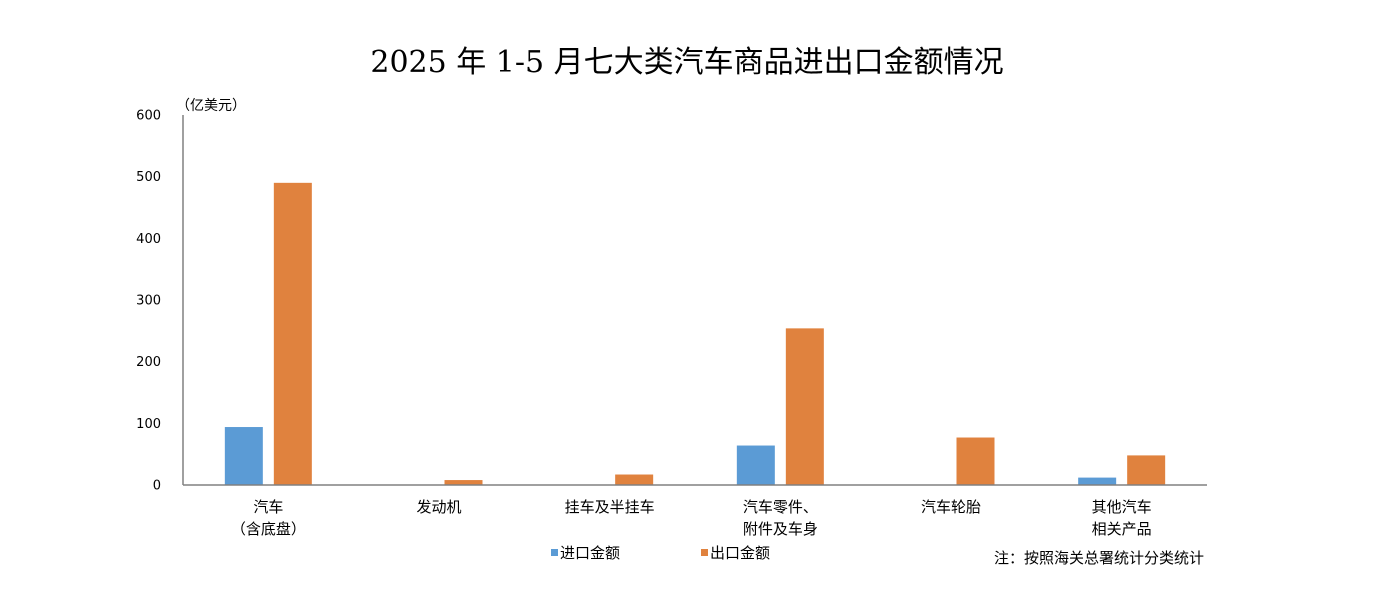  I want to click on legend: 进口金额 出口金额, so click(660, 553).